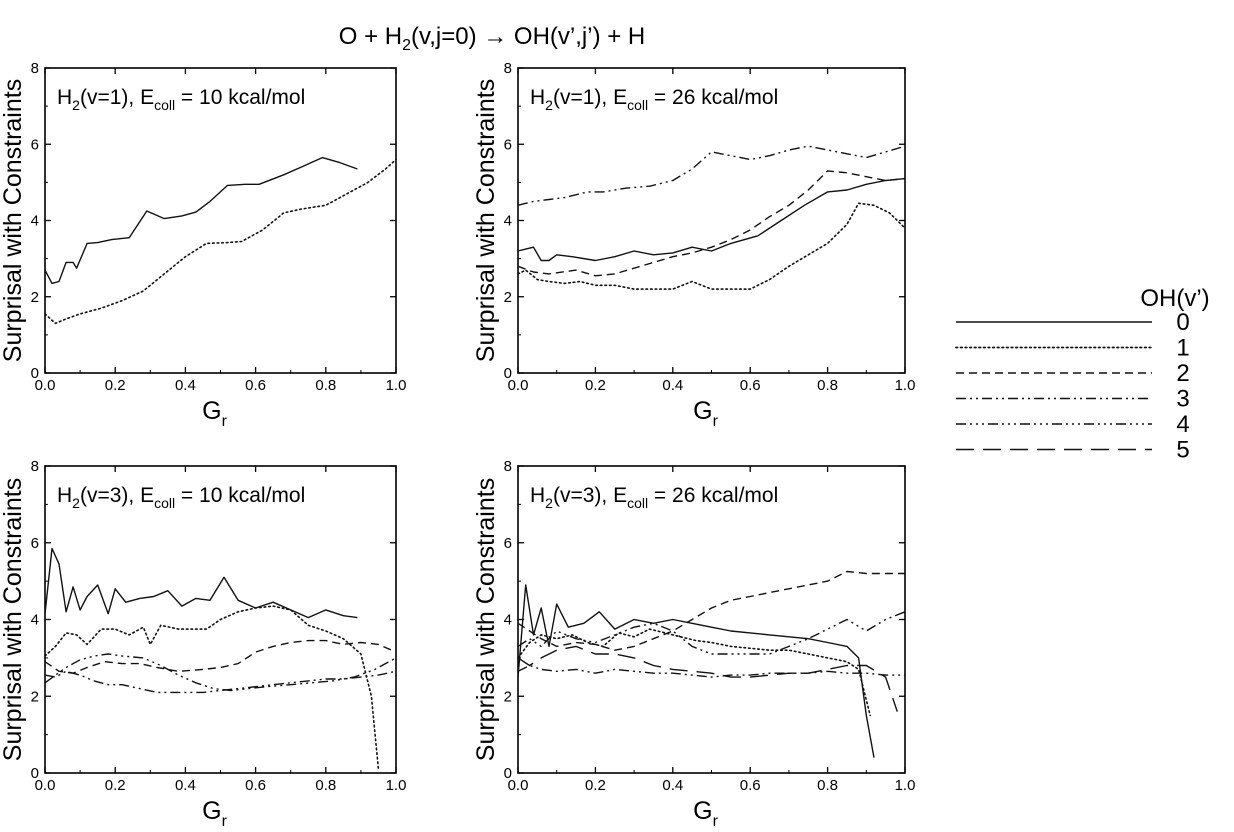 This screenshot has height=832, width=1234. I want to click on panel-title: H2(v=1), Ecoll = 10 kcal/mol, so click(181, 99).